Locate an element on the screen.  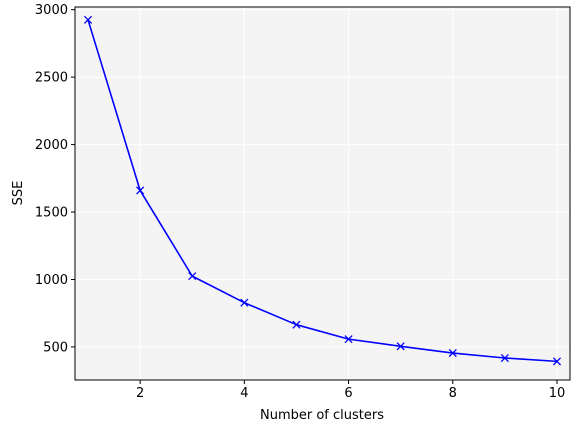
x-axis-label: Number of clusters is located at coordinates (322, 415).